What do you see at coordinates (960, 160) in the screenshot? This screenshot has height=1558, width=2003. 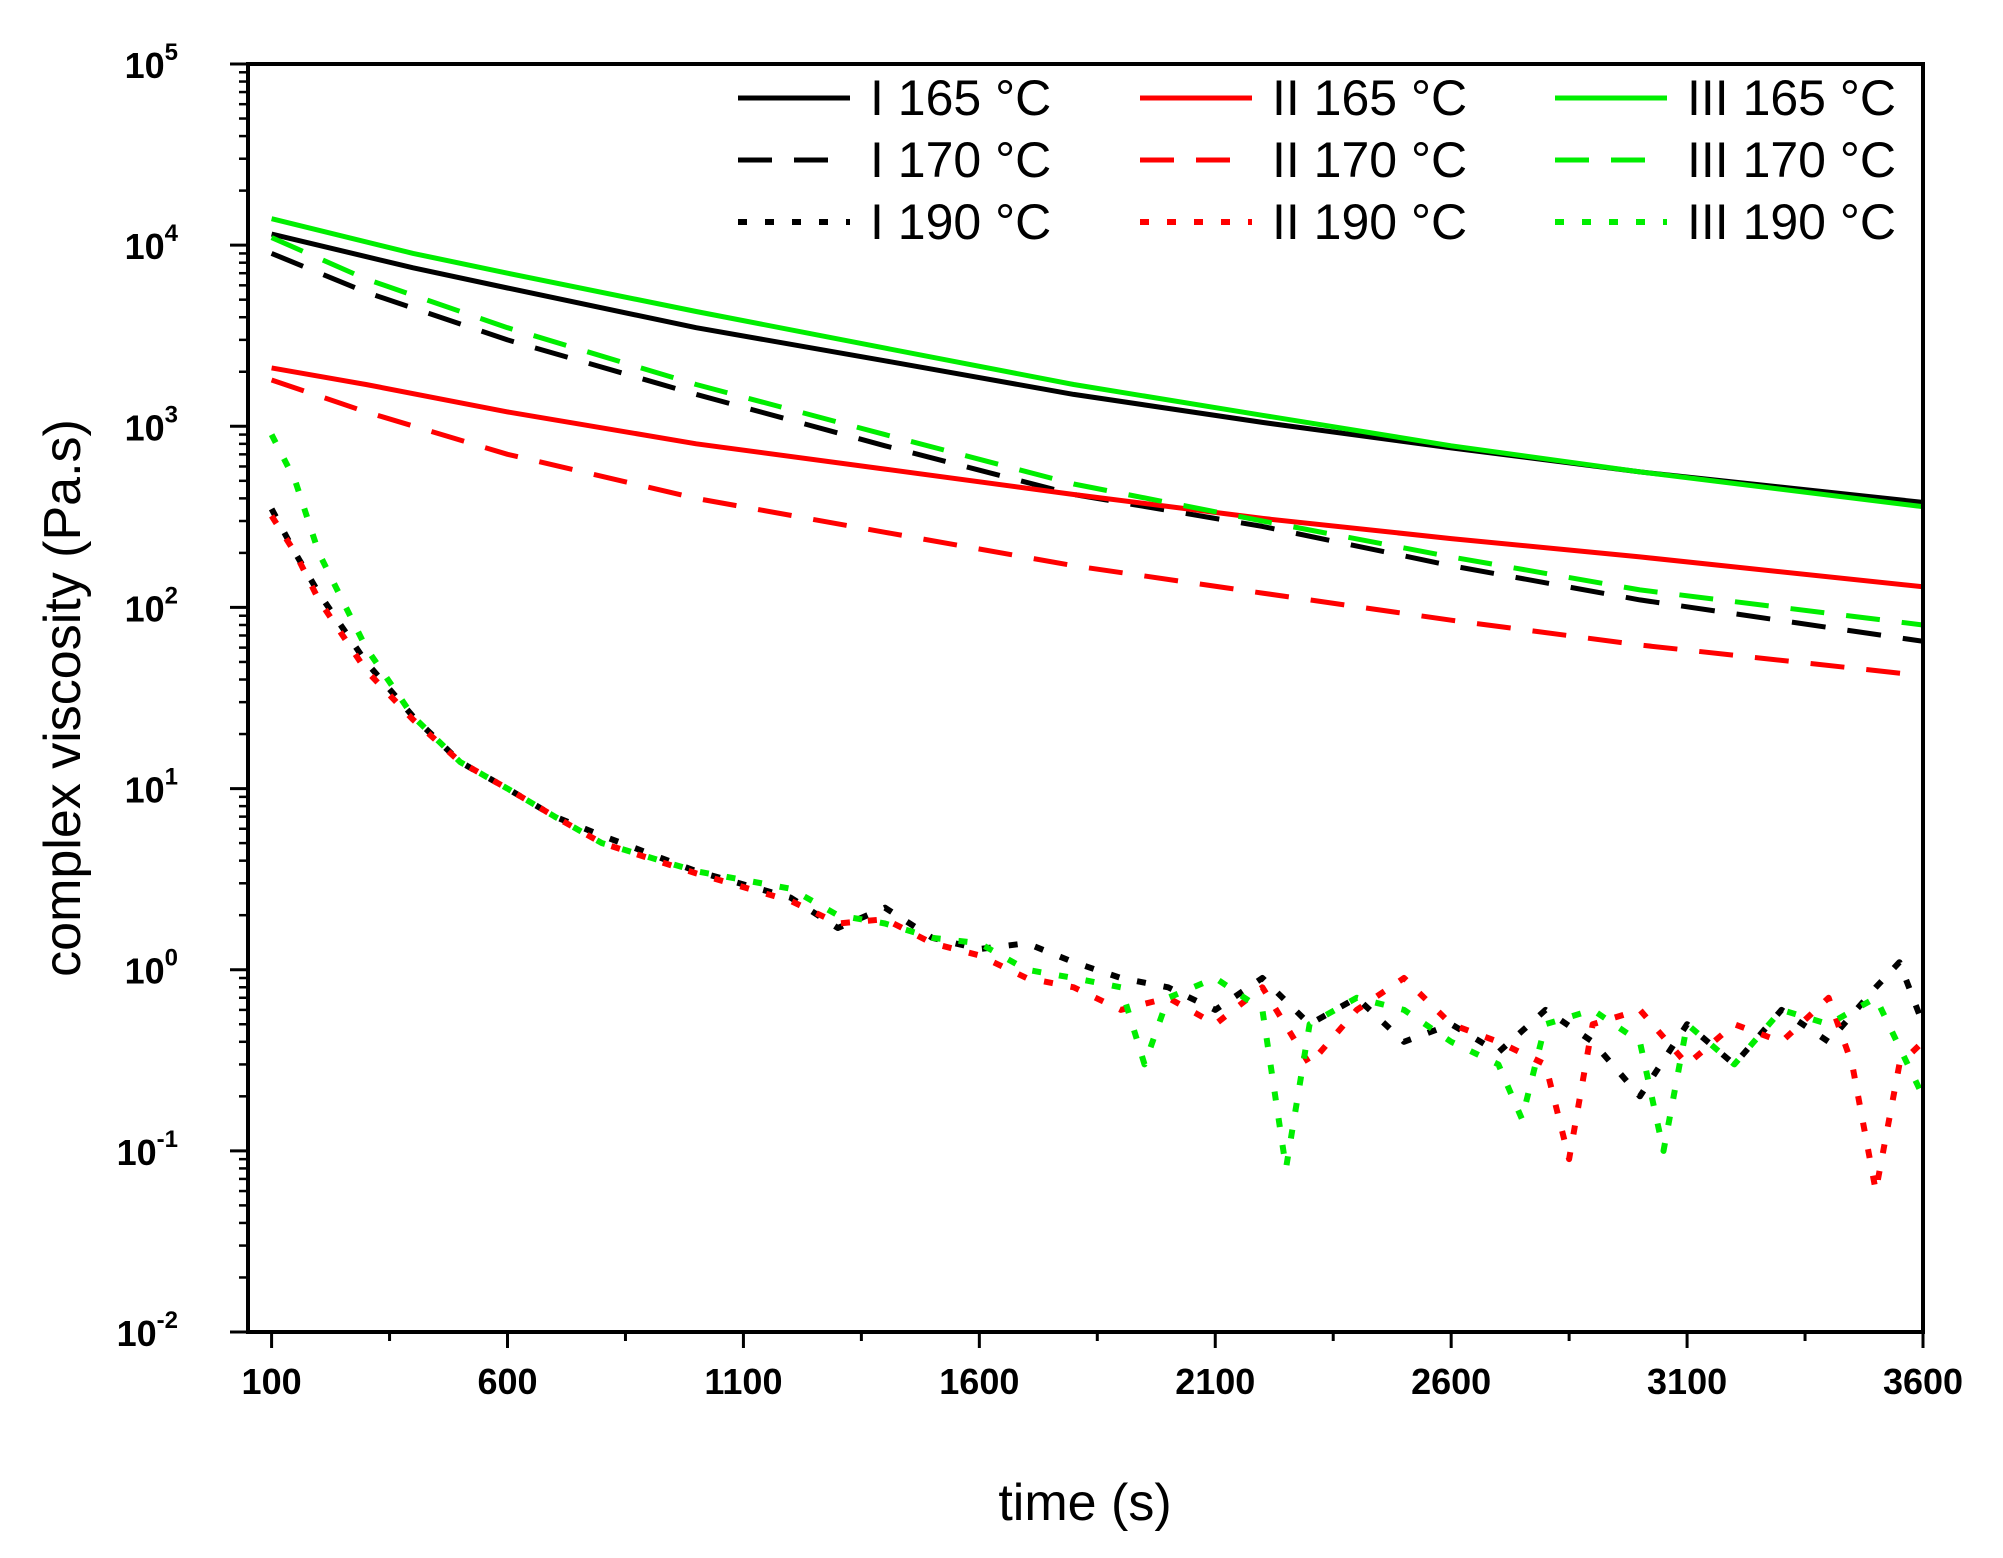 I see `legend-label-2: I 170 °C` at bounding box center [960, 160].